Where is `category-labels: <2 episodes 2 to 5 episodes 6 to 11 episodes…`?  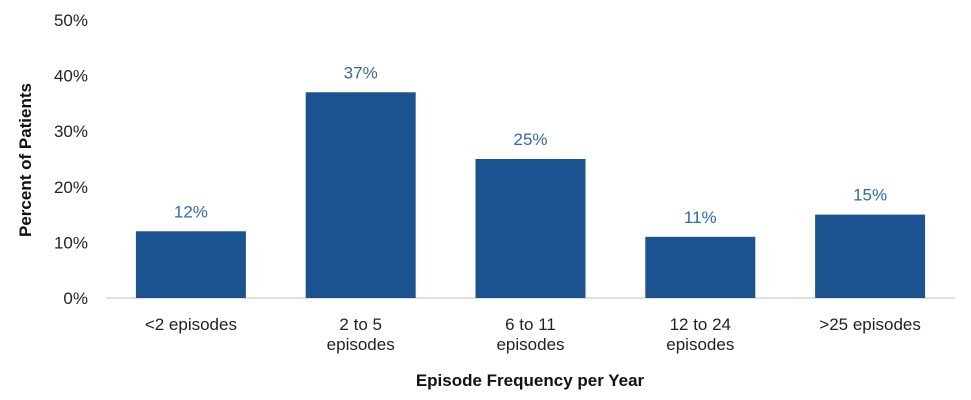
category-labels: <2 episodes 2 to 5 episodes 6 to 11 episodes… is located at coordinates (533, 334).